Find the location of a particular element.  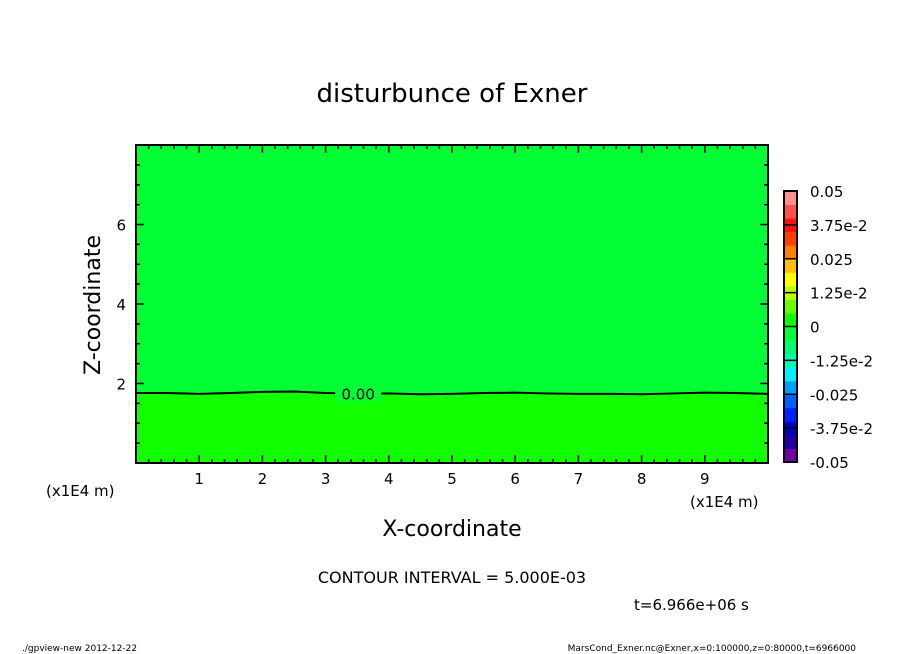

colorbar-frame is located at coordinates (790, 326).